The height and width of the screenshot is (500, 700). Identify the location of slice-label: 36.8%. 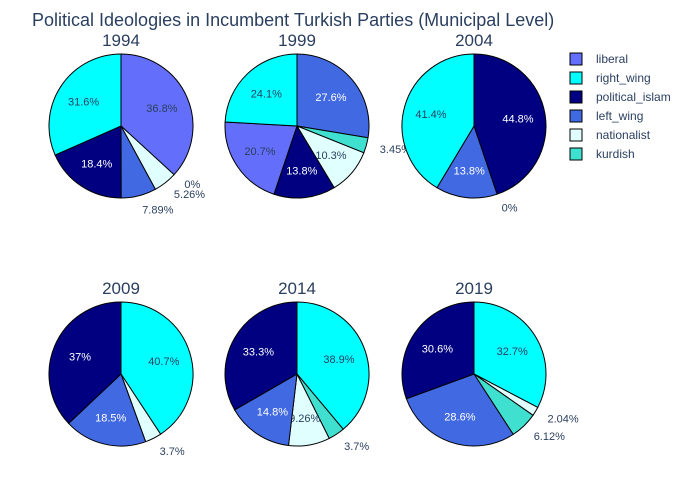
(161, 109).